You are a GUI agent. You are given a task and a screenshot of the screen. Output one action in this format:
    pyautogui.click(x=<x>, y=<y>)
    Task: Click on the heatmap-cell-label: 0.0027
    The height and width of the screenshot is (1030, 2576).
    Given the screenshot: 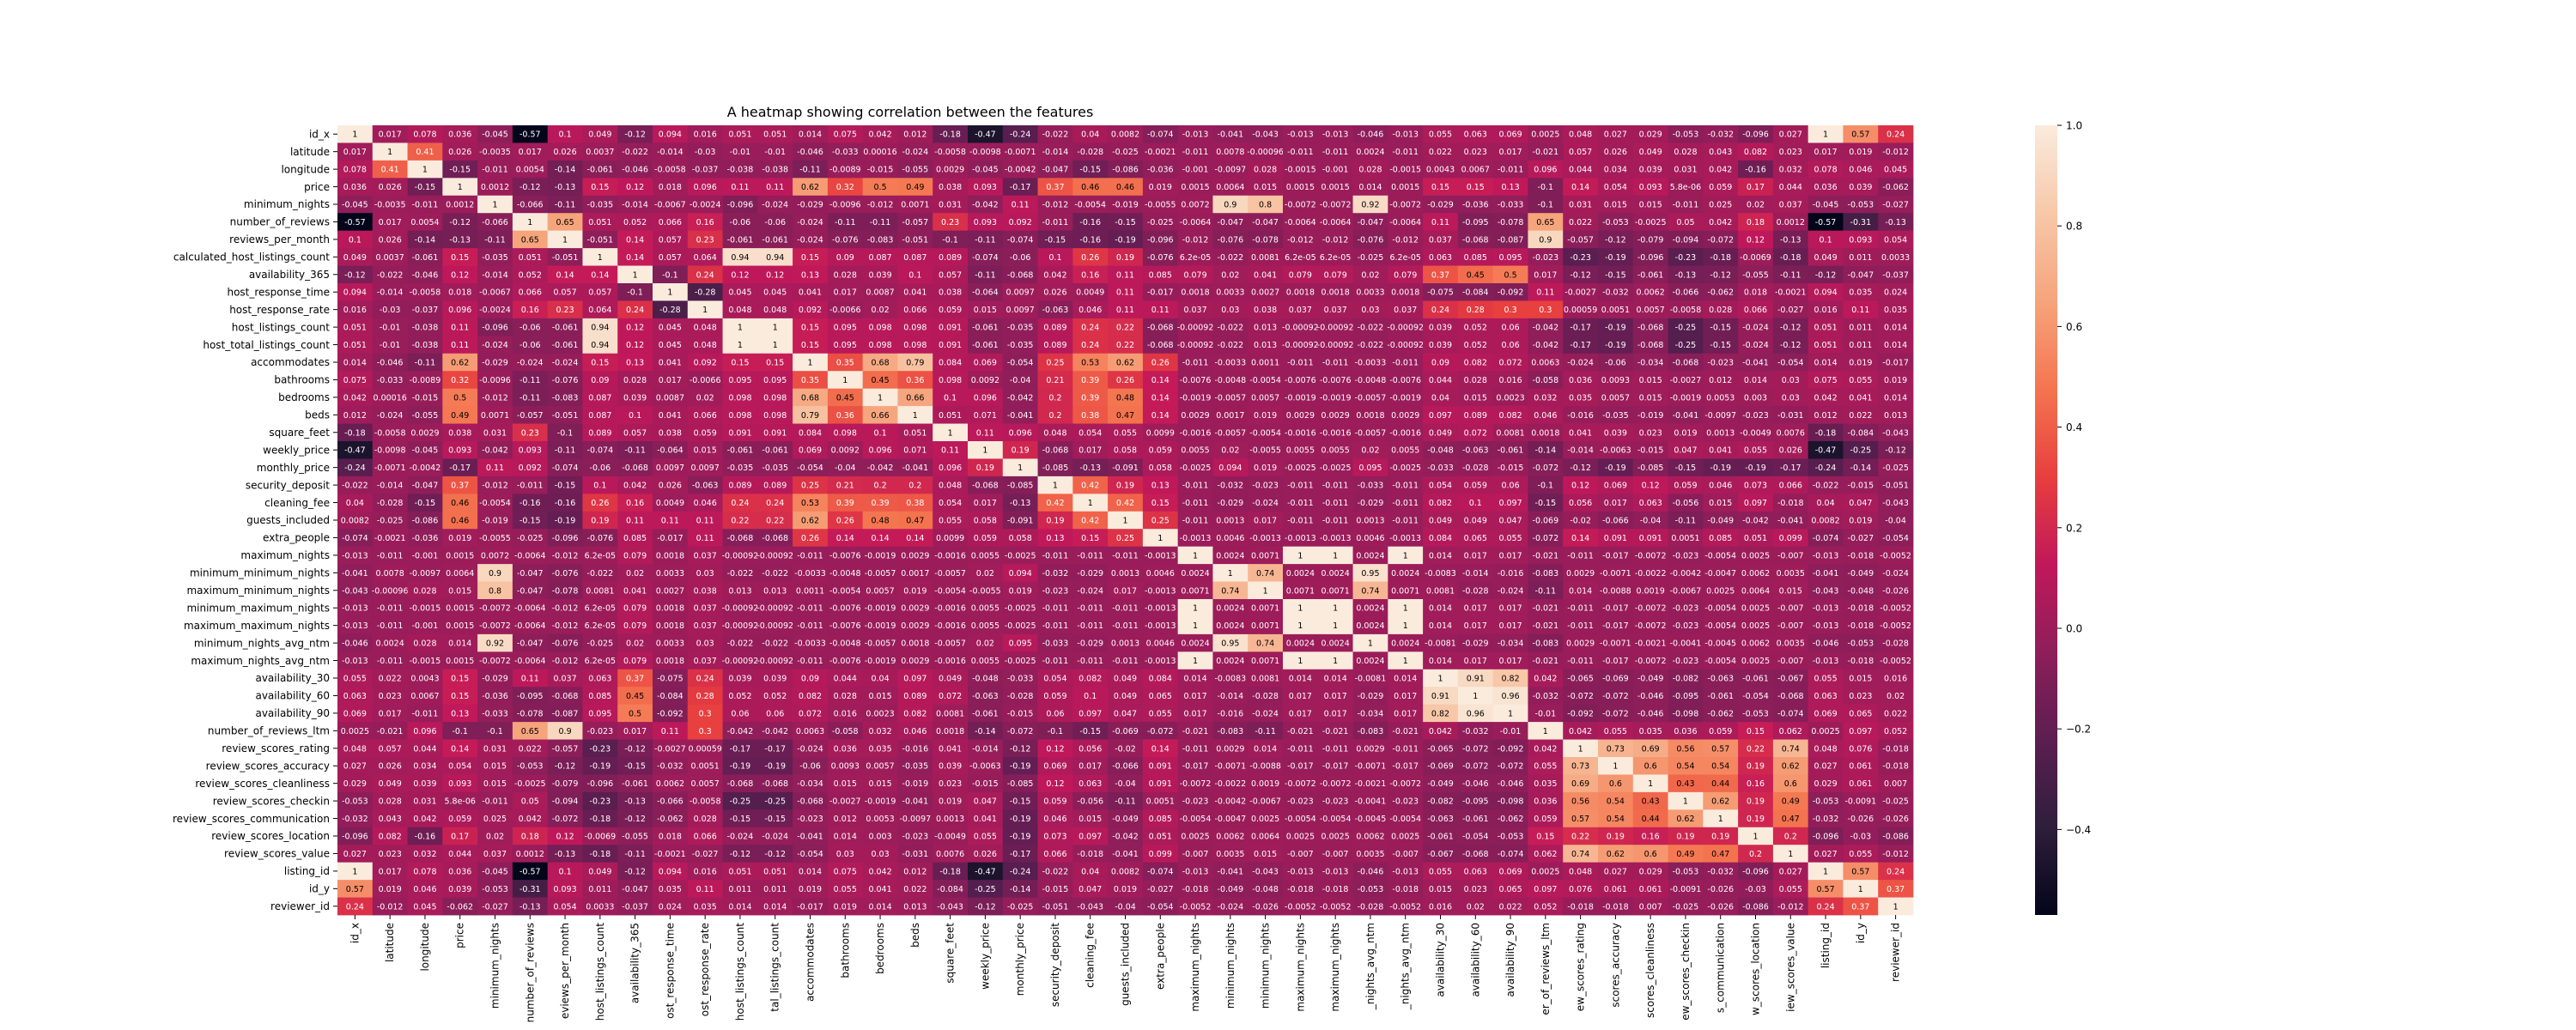 What is the action you would take?
    pyautogui.click(x=670, y=591)
    